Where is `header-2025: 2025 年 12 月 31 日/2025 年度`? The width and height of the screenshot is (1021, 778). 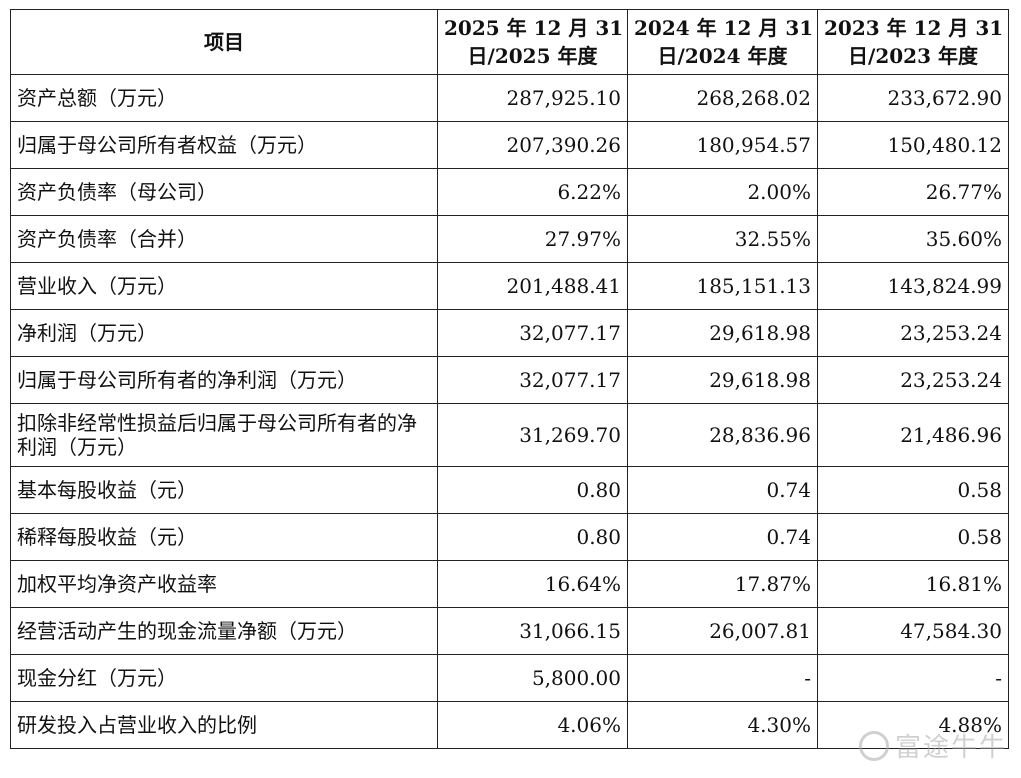
header-2025: 2025 年 12 月 31 日/2025 年度 is located at coordinates (532, 42).